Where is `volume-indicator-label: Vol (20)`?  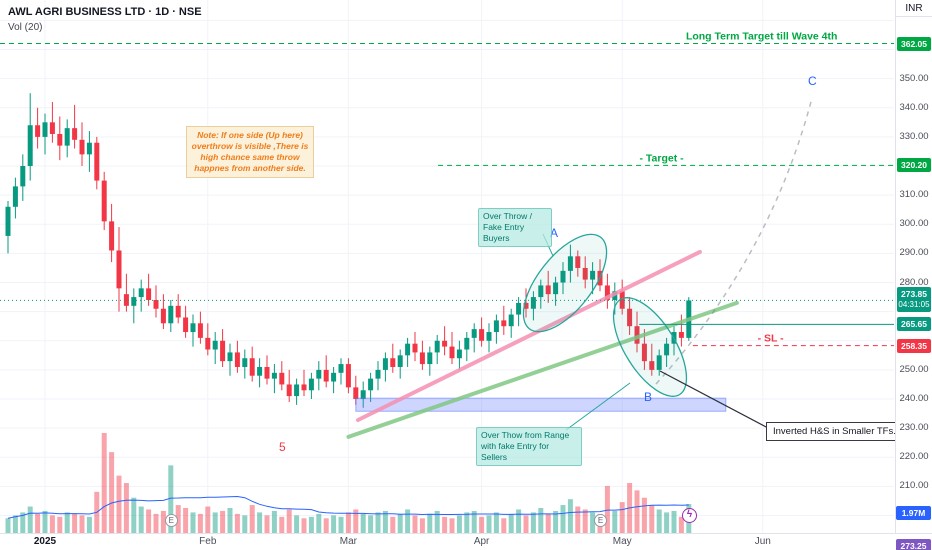
volume-indicator-label: Vol (20) is located at coordinates (25, 27).